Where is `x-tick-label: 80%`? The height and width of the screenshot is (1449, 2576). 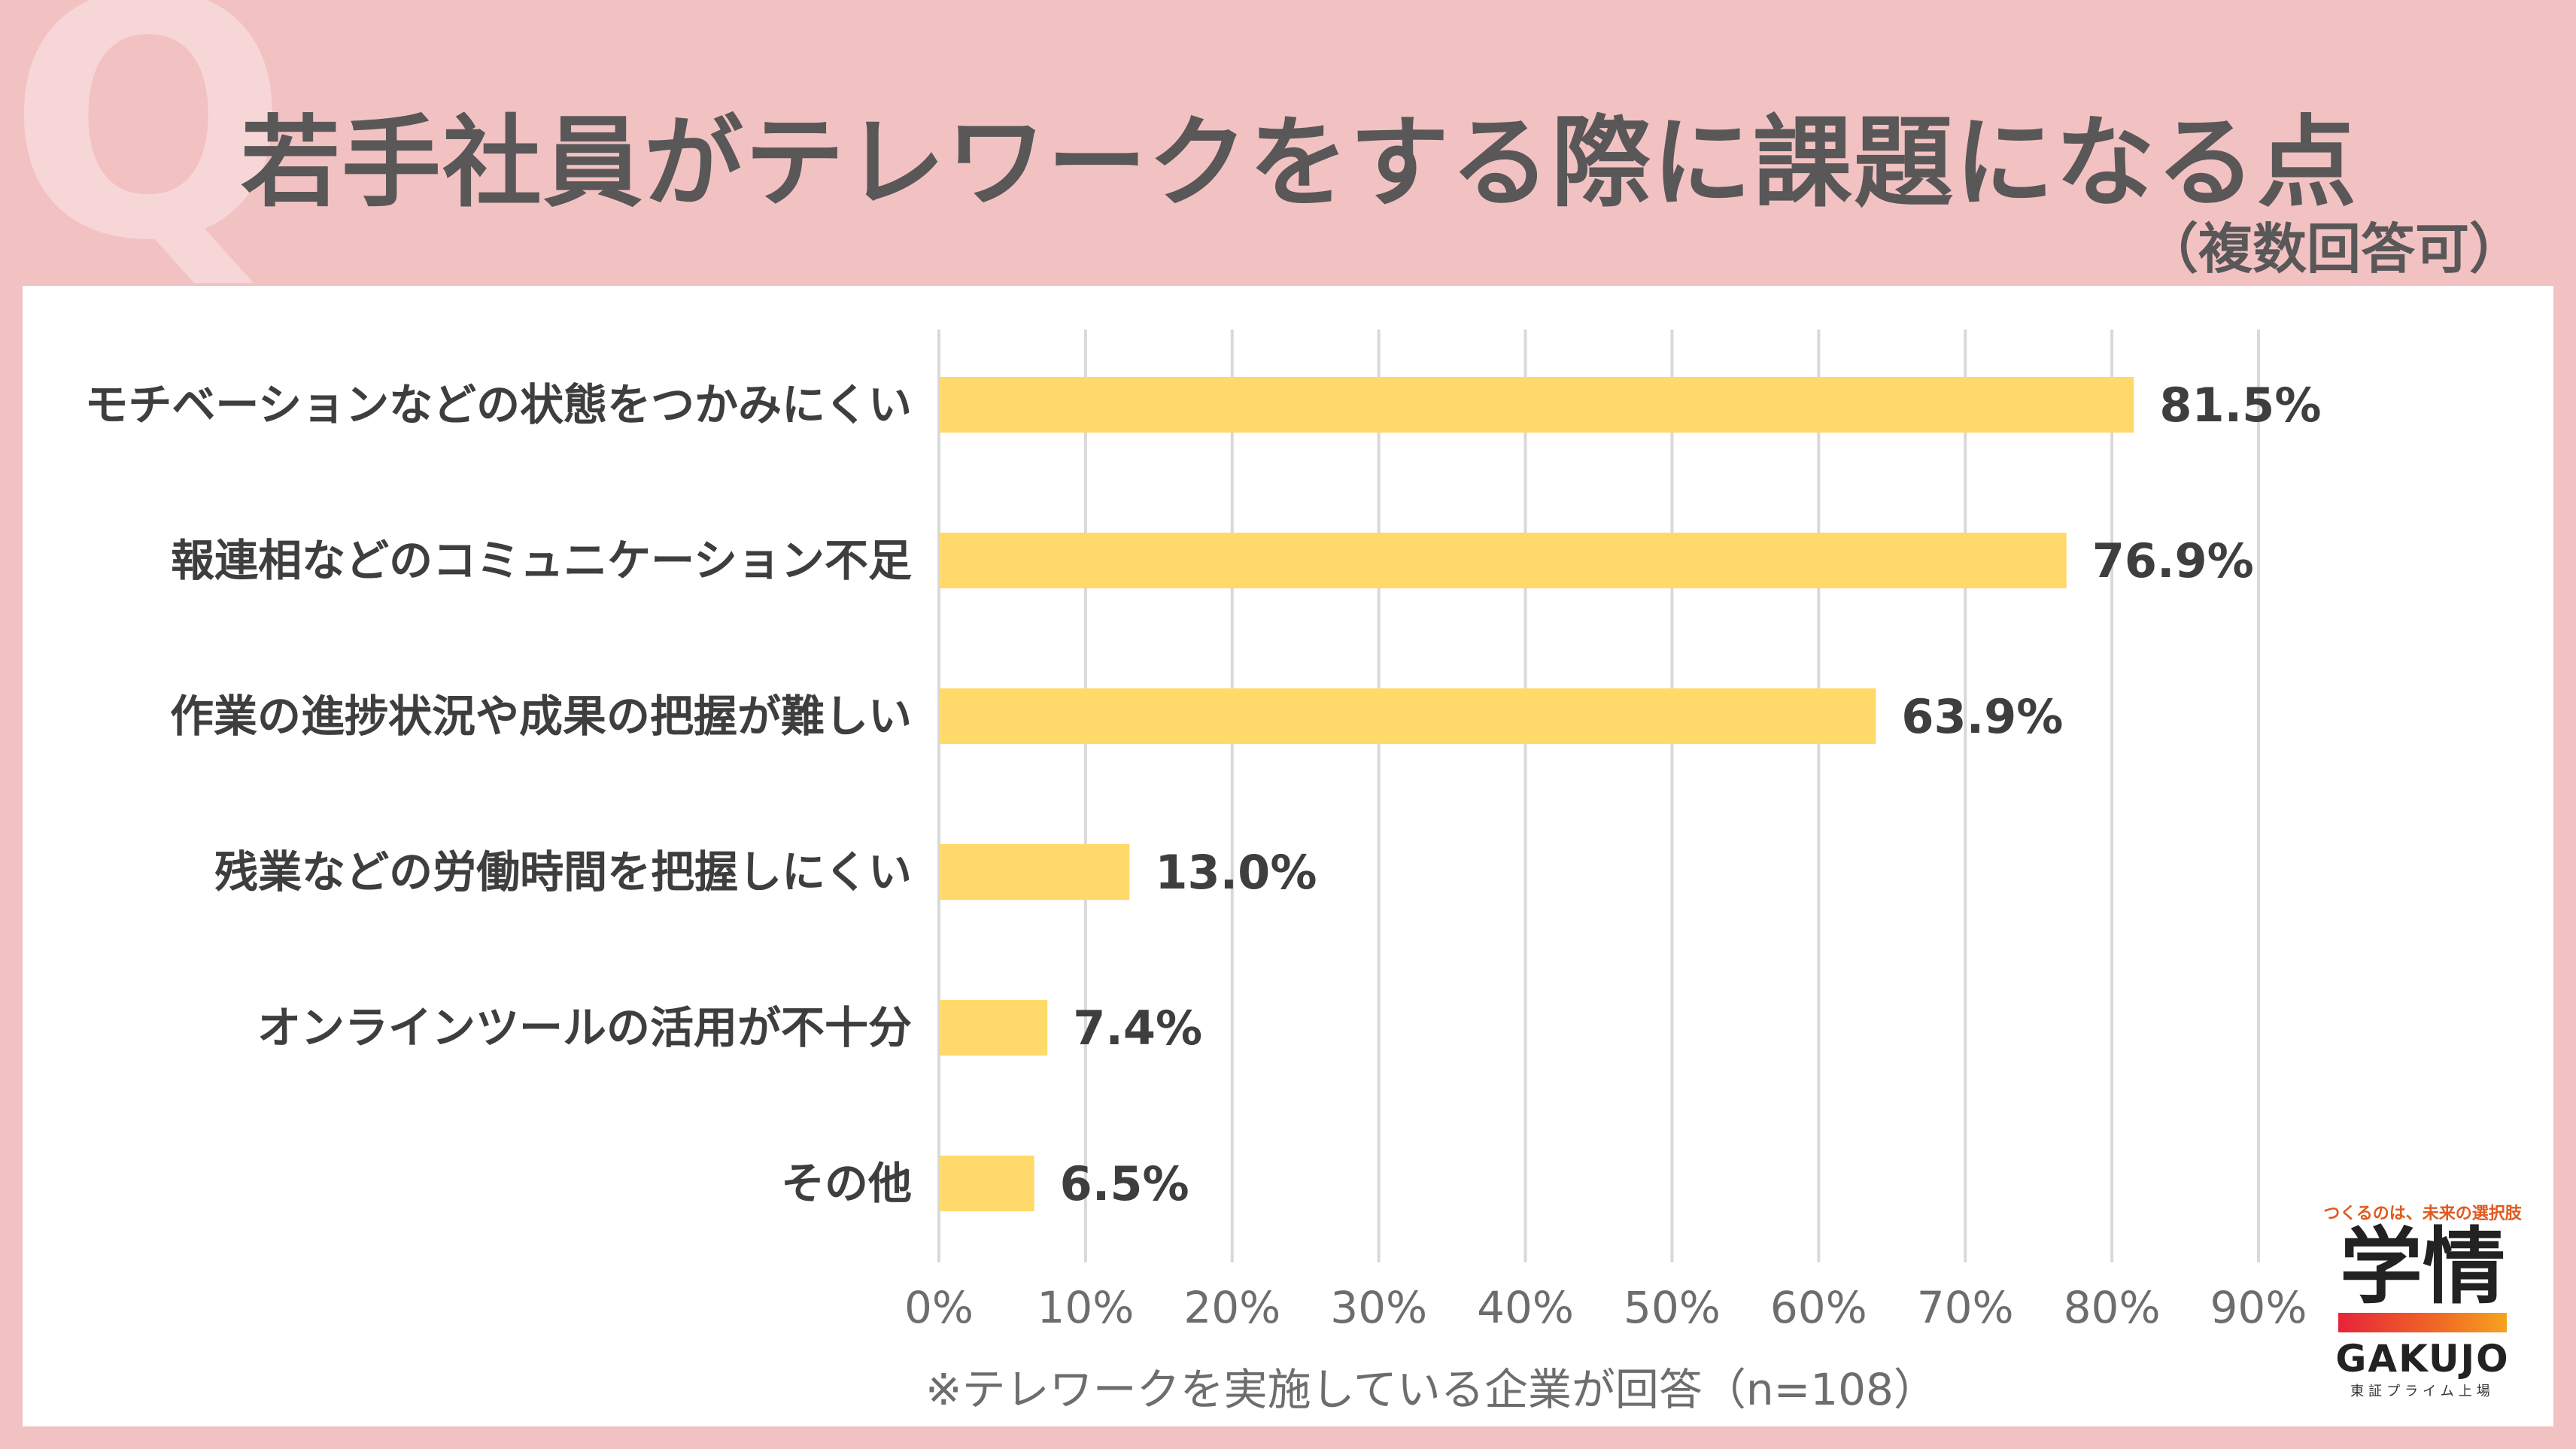
x-tick-label: 80% is located at coordinates (2113, 1307).